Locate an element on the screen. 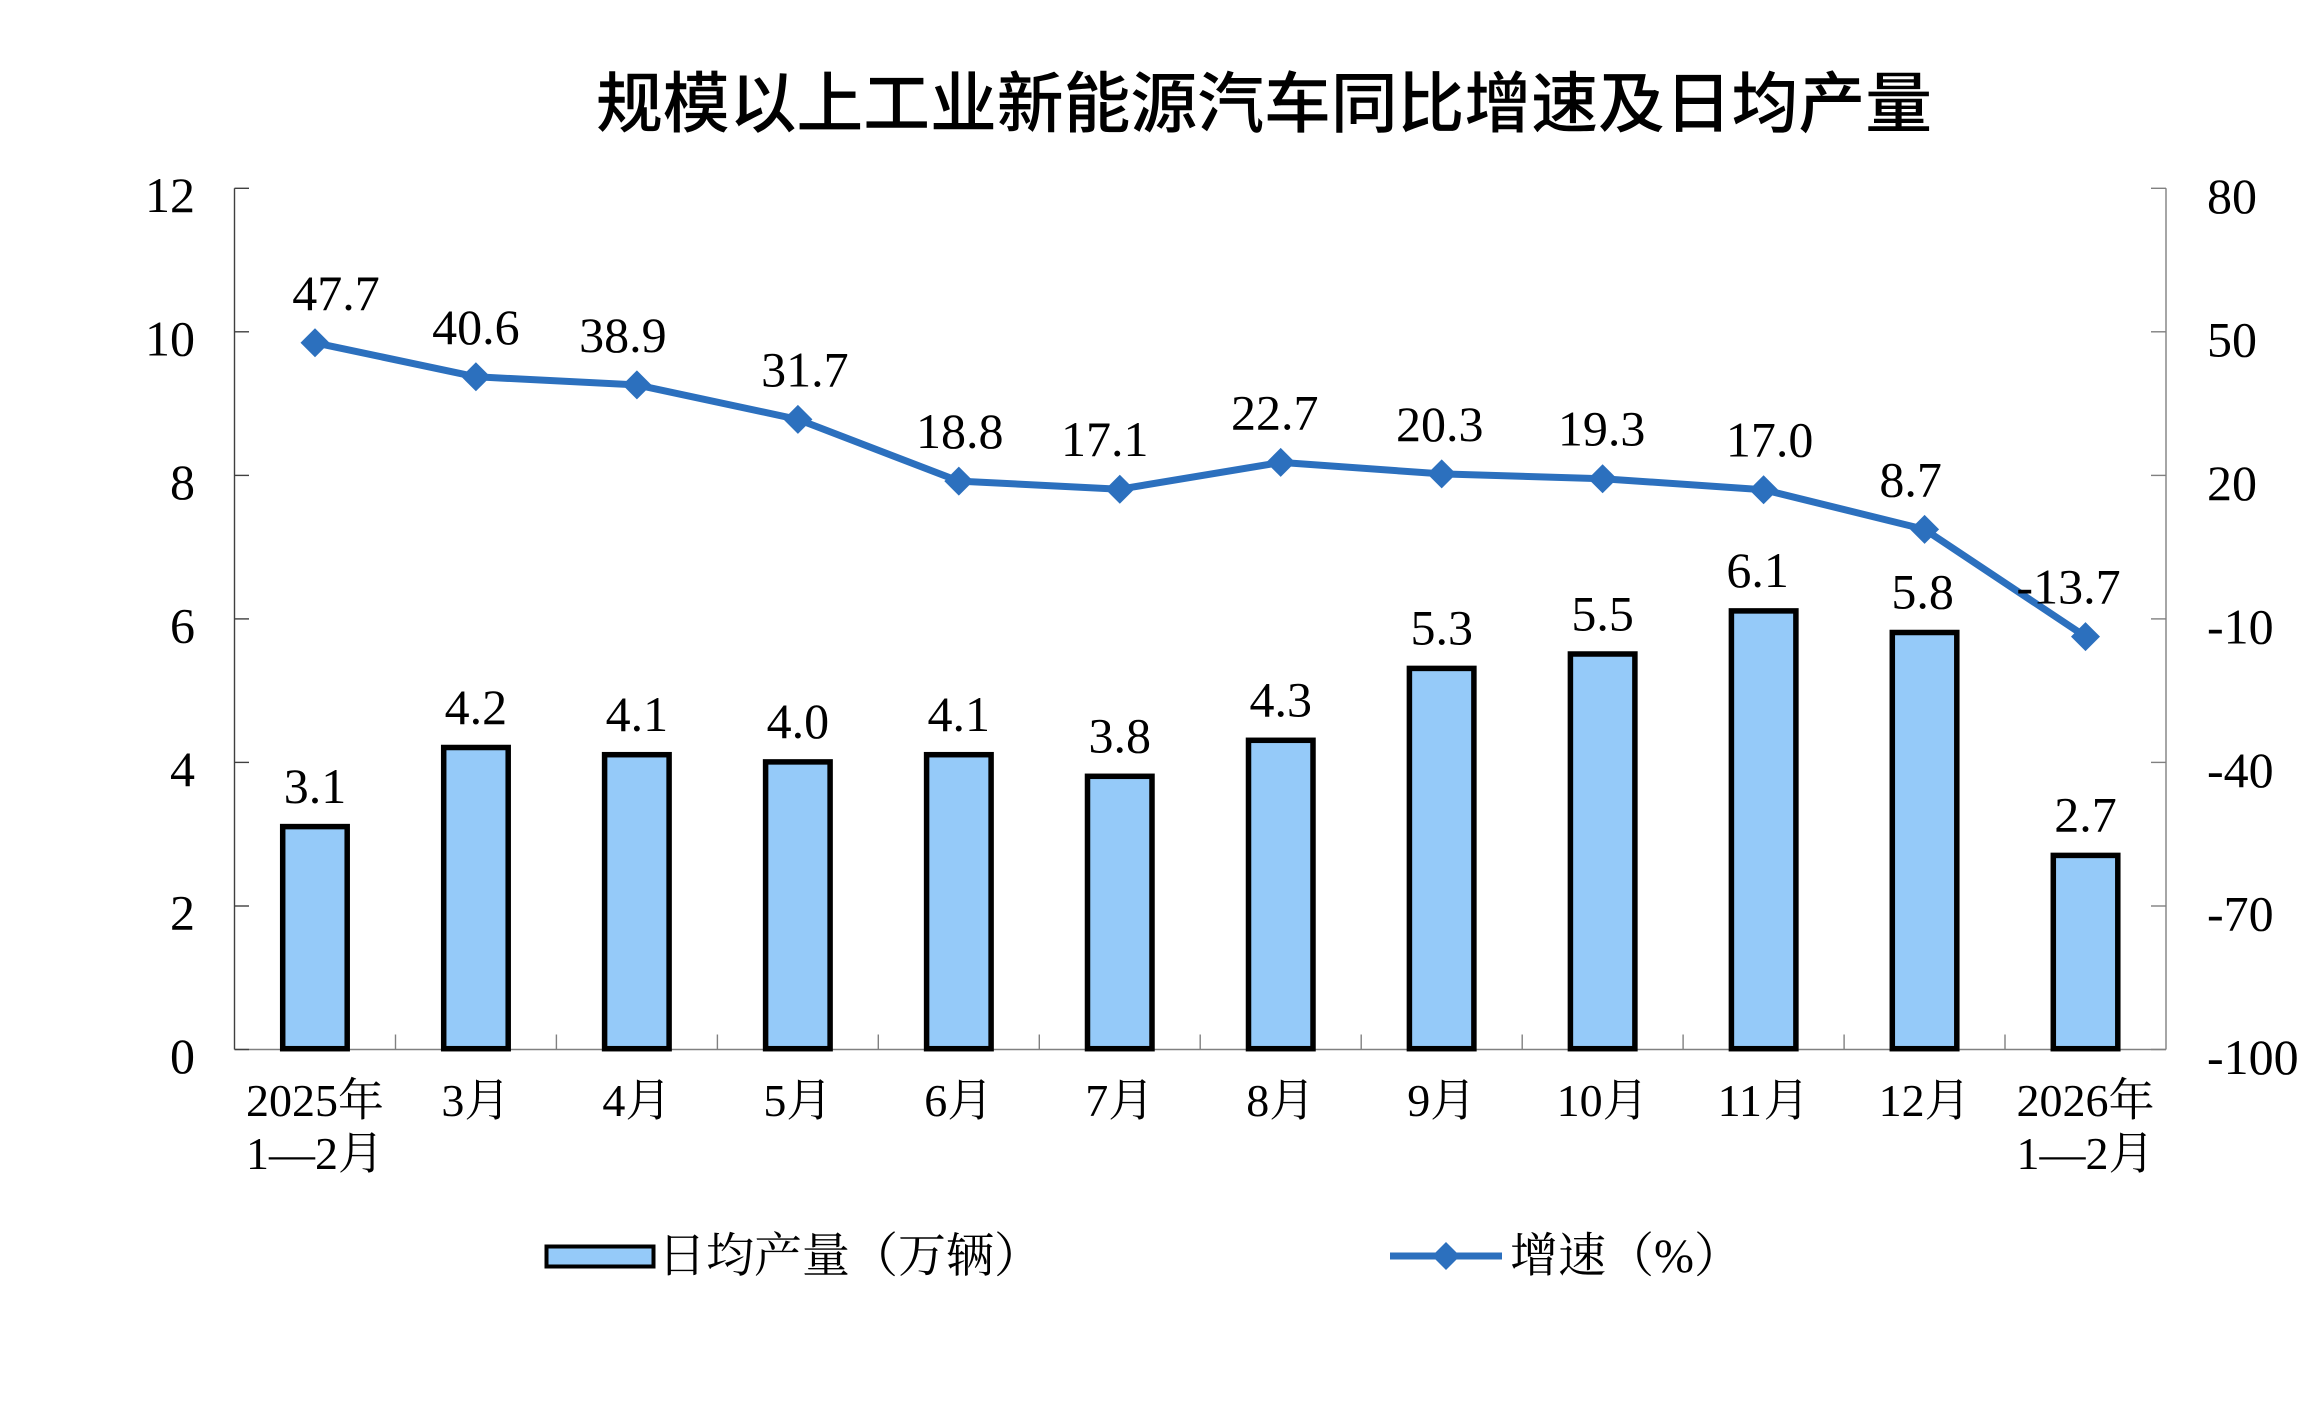  svg-text: 4.2 is located at coordinates (476, 707).